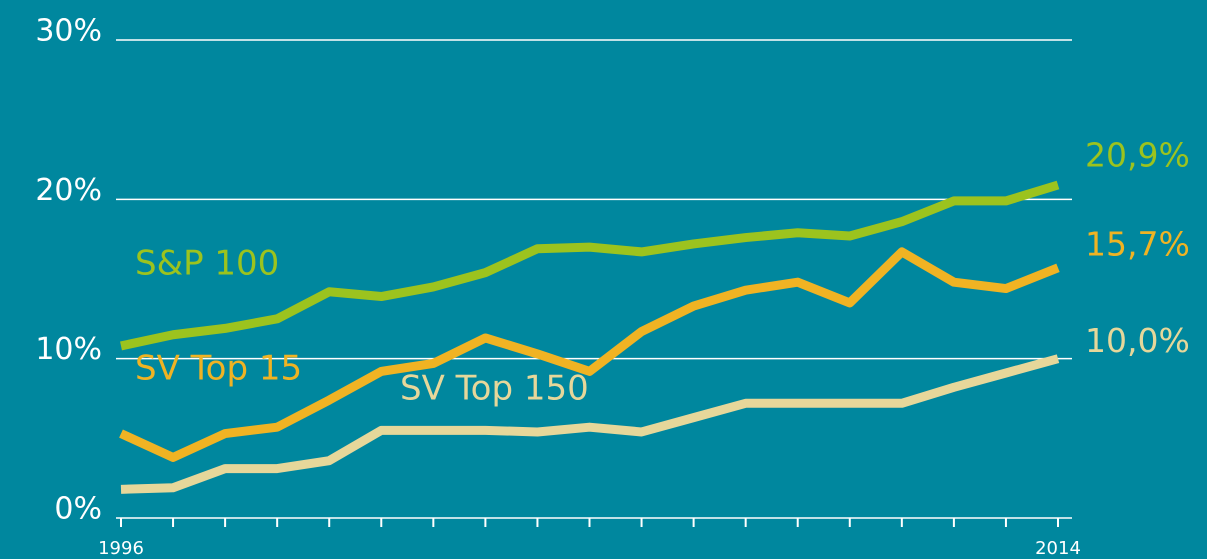  Describe the element at coordinates (68, 31) in the screenshot. I see `y-tick-label: 30%` at that location.